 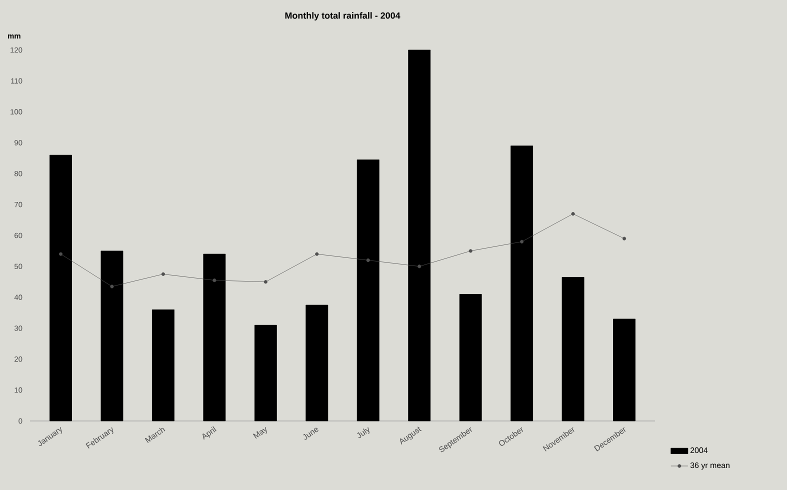 I want to click on chart-title: Monthly total rainfall - 2004, so click(x=342, y=16).